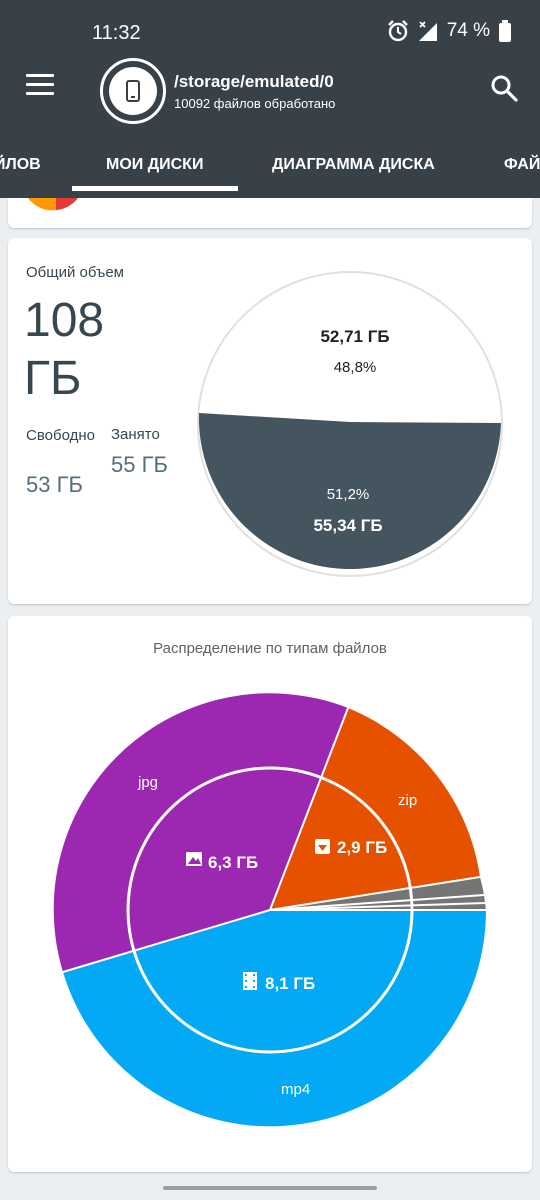 This screenshot has height=1200, width=540. I want to click on signal-icon, so click(427, 31).